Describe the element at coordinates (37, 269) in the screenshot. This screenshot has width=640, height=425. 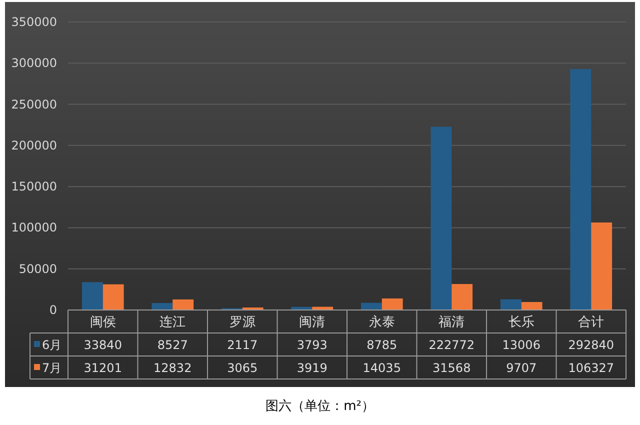
I see `y-tick-label: 50000` at that location.